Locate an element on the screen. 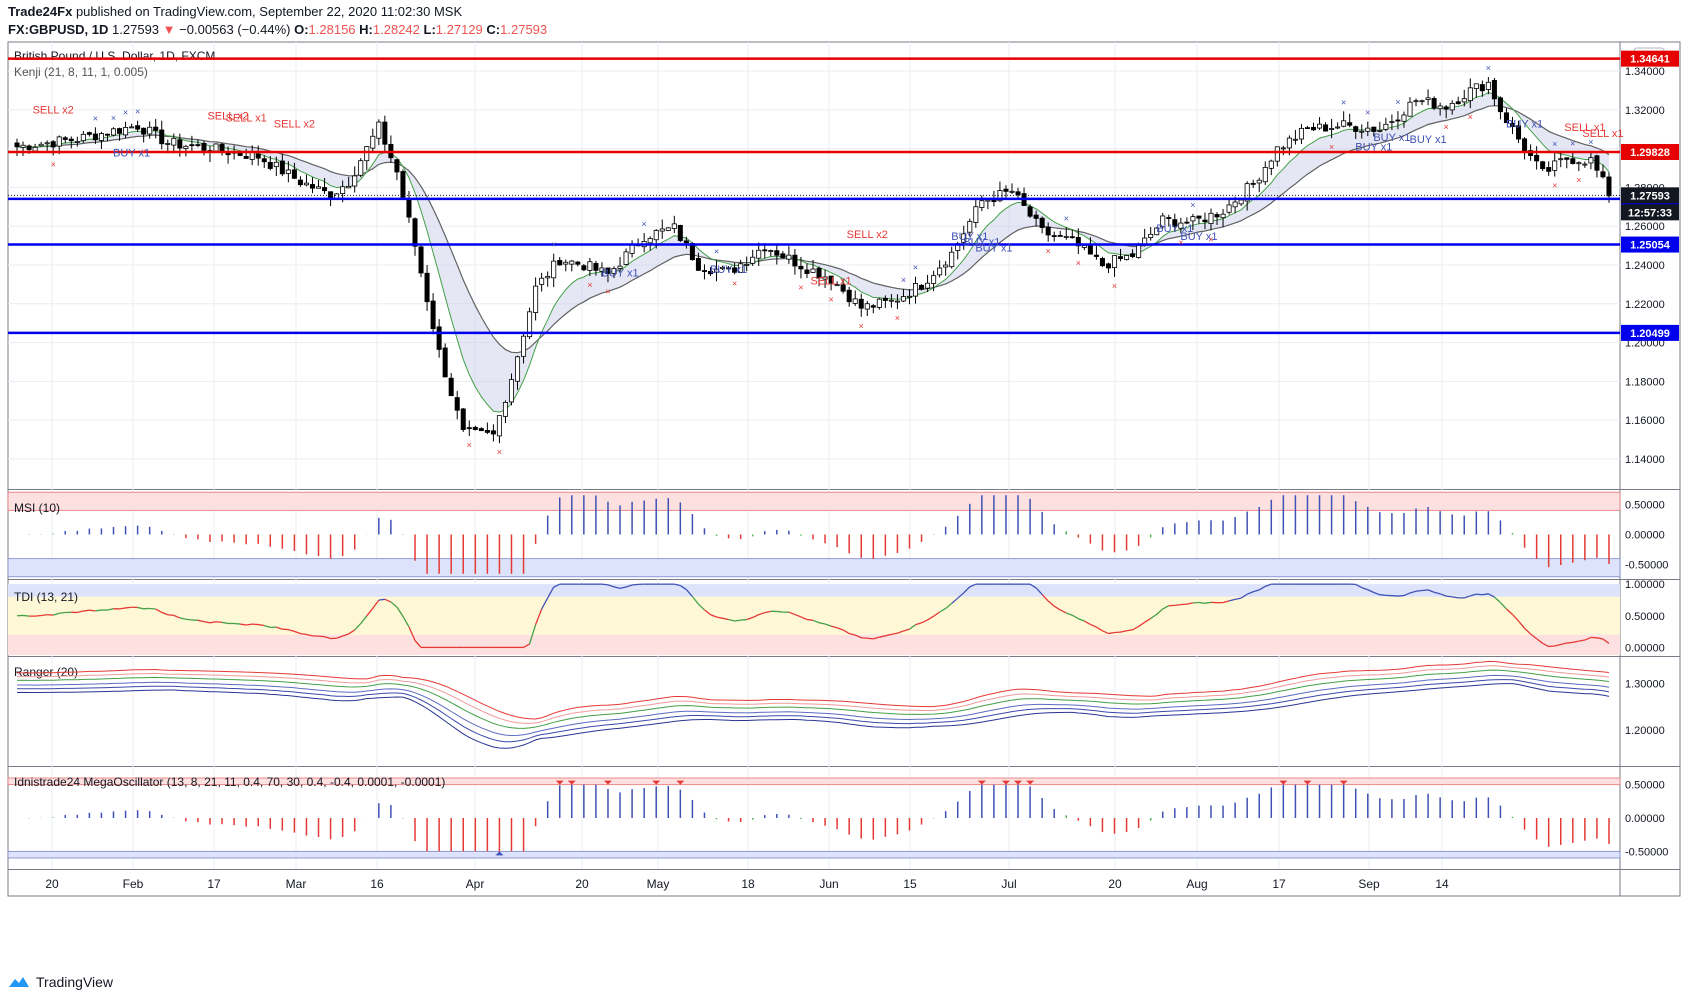  high-label: H: is located at coordinates (366, 29).